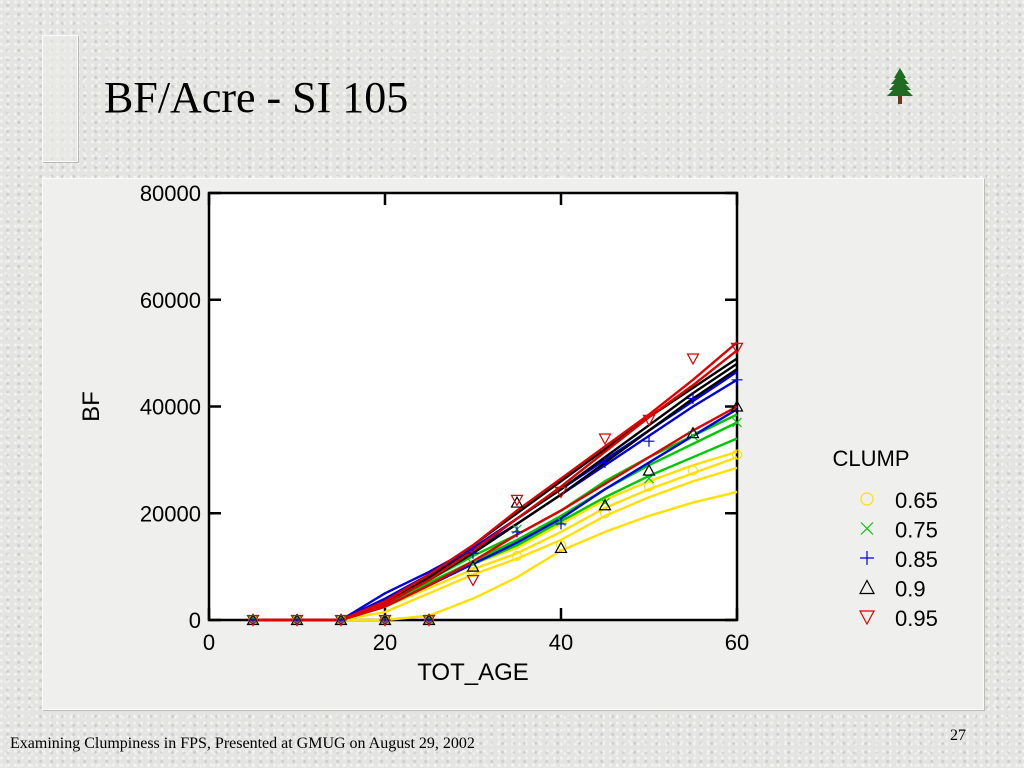 The height and width of the screenshot is (768, 1024). I want to click on pine-tree-icon, so click(900, 86).